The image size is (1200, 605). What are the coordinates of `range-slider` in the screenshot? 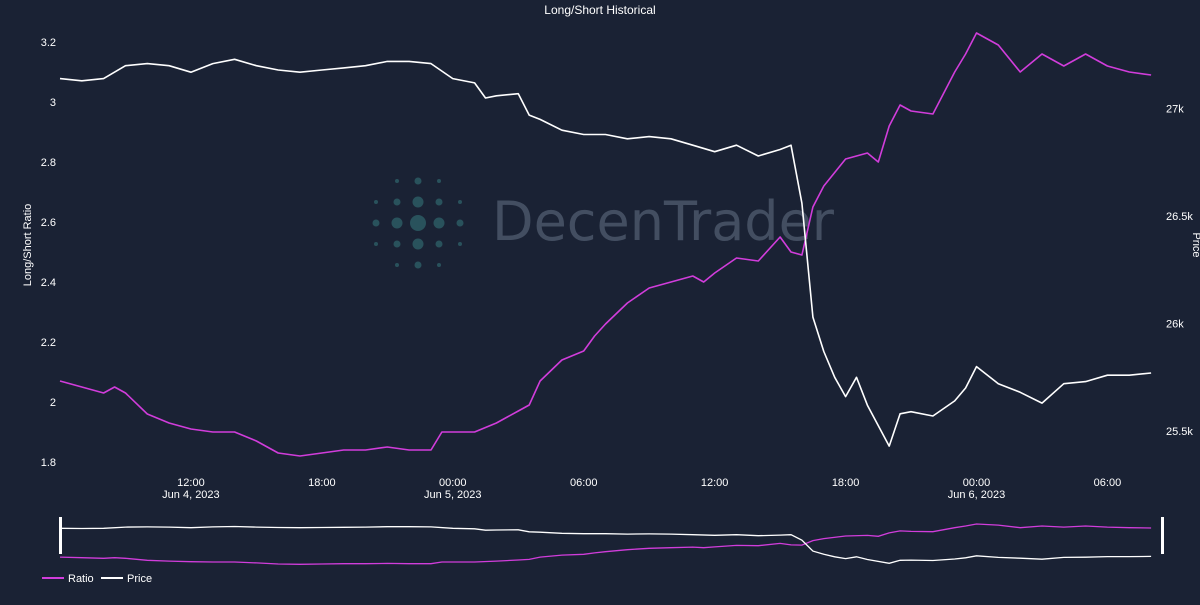 It's located at (611, 541).